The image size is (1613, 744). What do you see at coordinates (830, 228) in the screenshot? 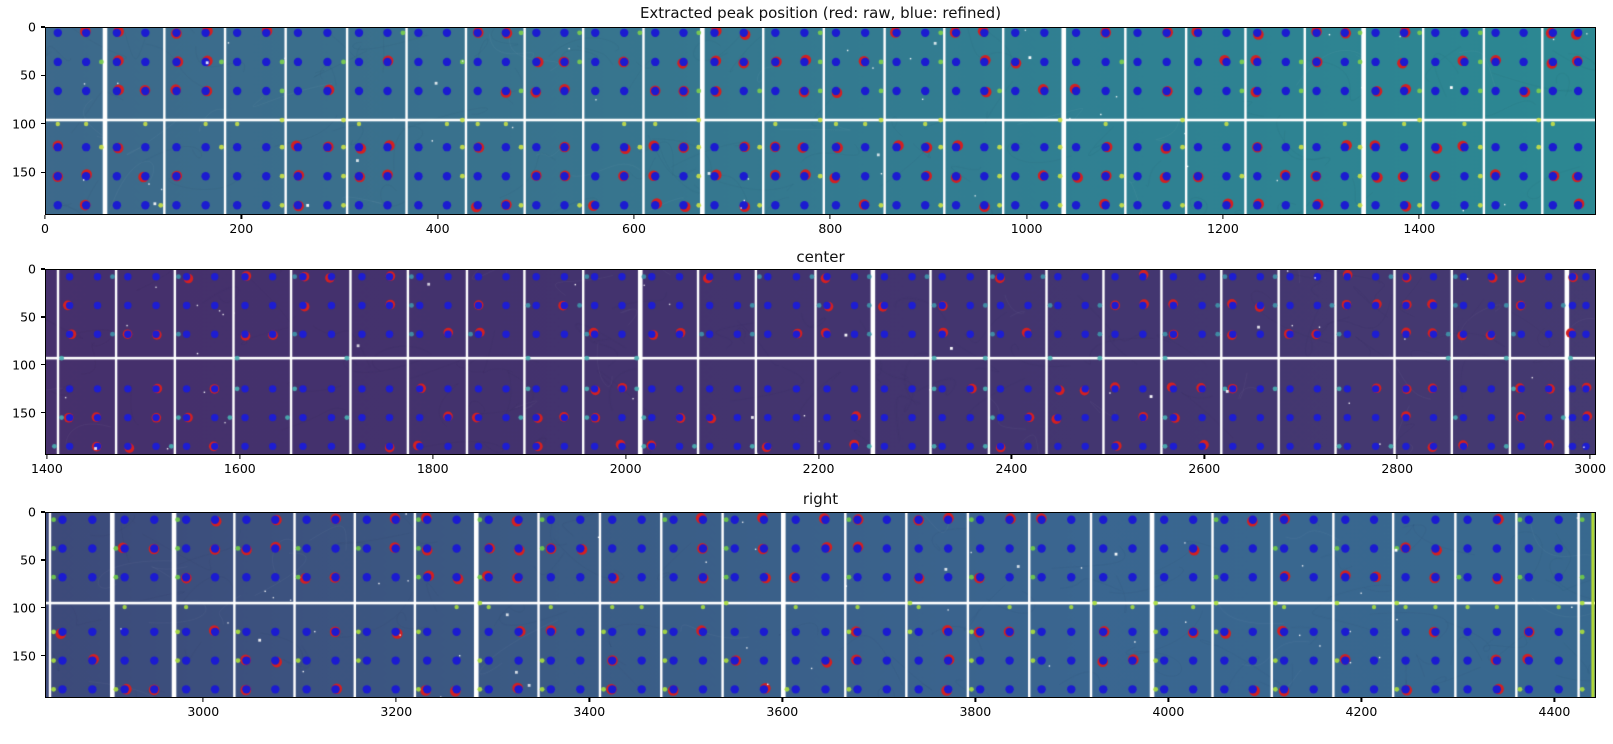
I see `x-tick-label: 800` at bounding box center [830, 228].